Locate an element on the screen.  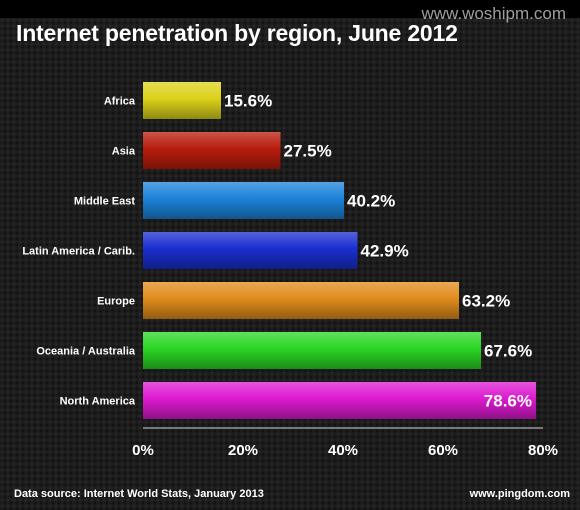
category-label-0: Africa is located at coordinates (120, 102).